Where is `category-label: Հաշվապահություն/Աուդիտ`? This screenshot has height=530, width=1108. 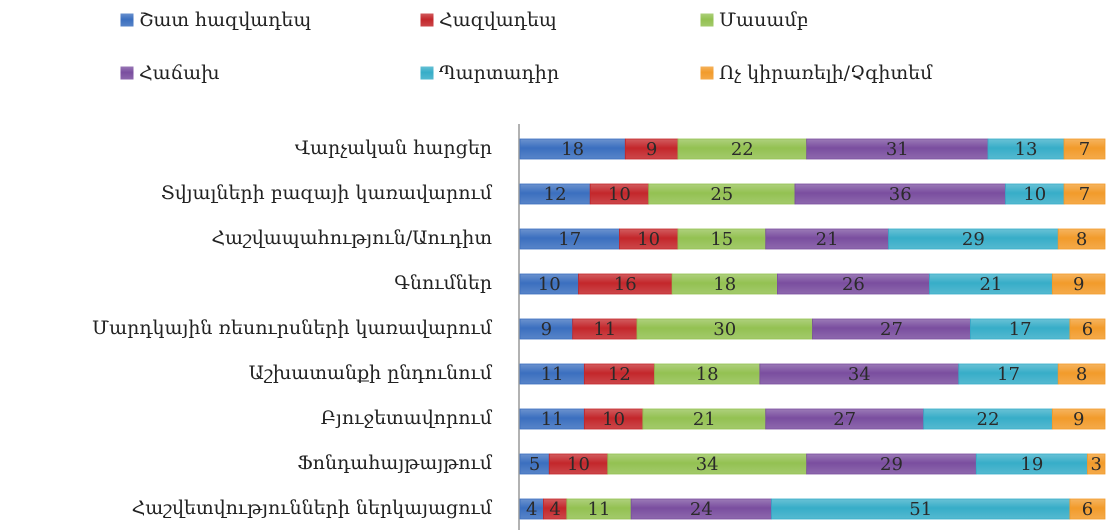
category-label: Հաշվապահություն/Աուդիտ is located at coordinates (351, 238).